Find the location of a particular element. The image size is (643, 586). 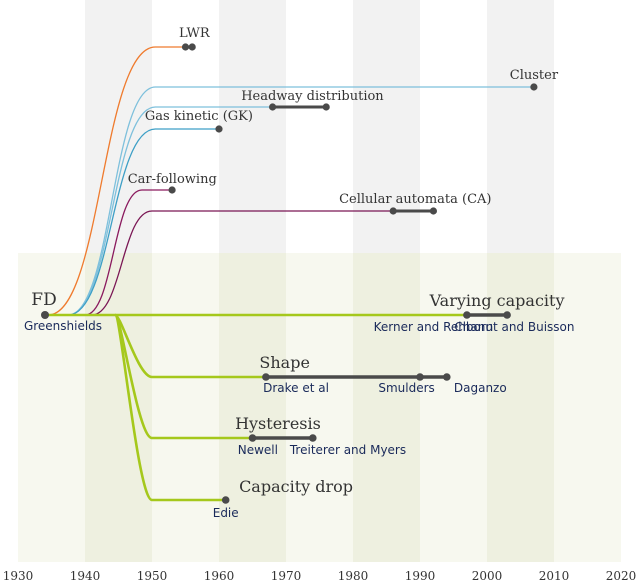

root-subtitle: Greenshields is located at coordinates (63, 326).